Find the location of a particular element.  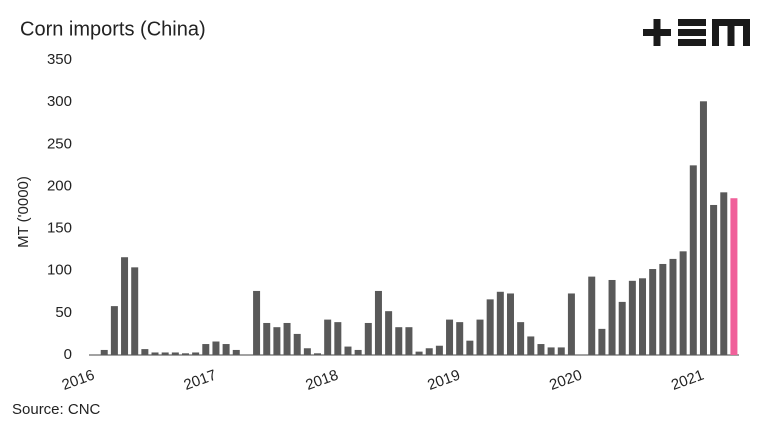

y-tick-label: 150 is located at coordinates (59, 228).